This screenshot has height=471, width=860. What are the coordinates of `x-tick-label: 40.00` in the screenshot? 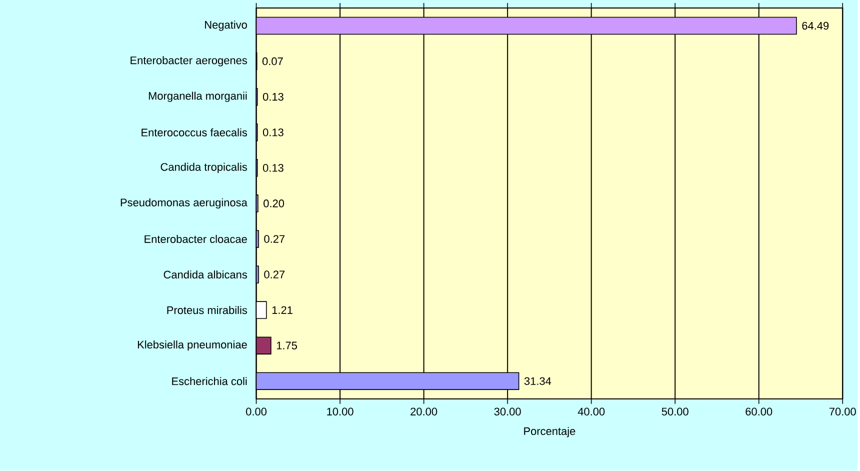 It's located at (591, 412).